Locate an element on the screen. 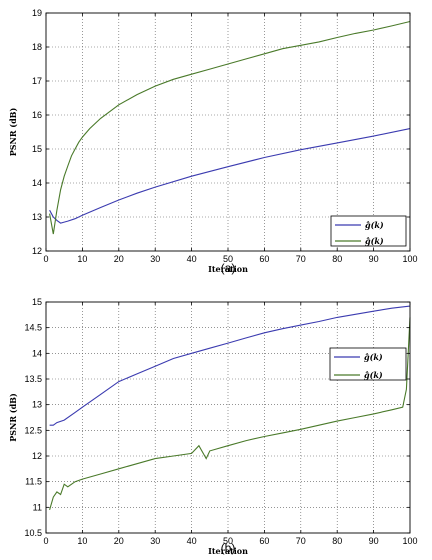 The image size is (432, 560). y-tick-label: 19 is located at coordinates (37, 13).